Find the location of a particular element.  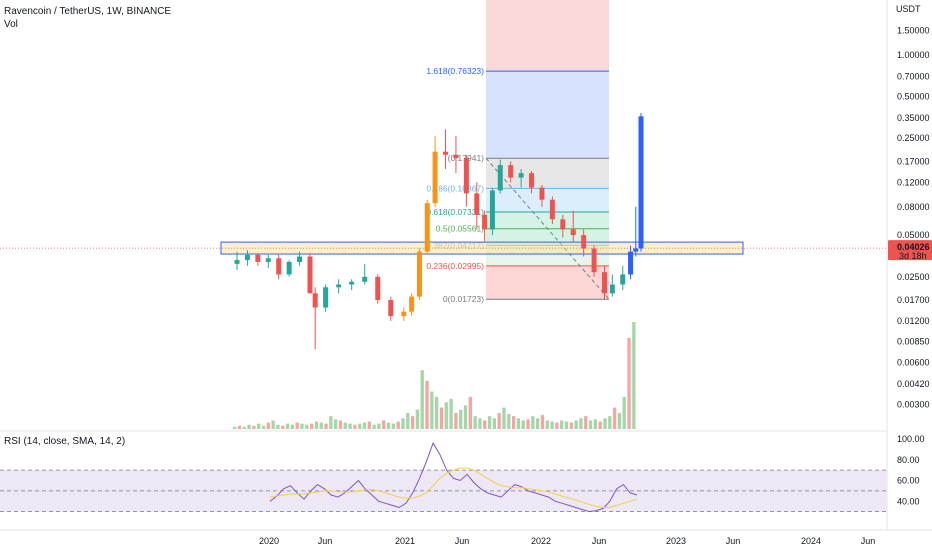

fib-level-label: 1.618(0.76323) is located at coordinates (455, 71).